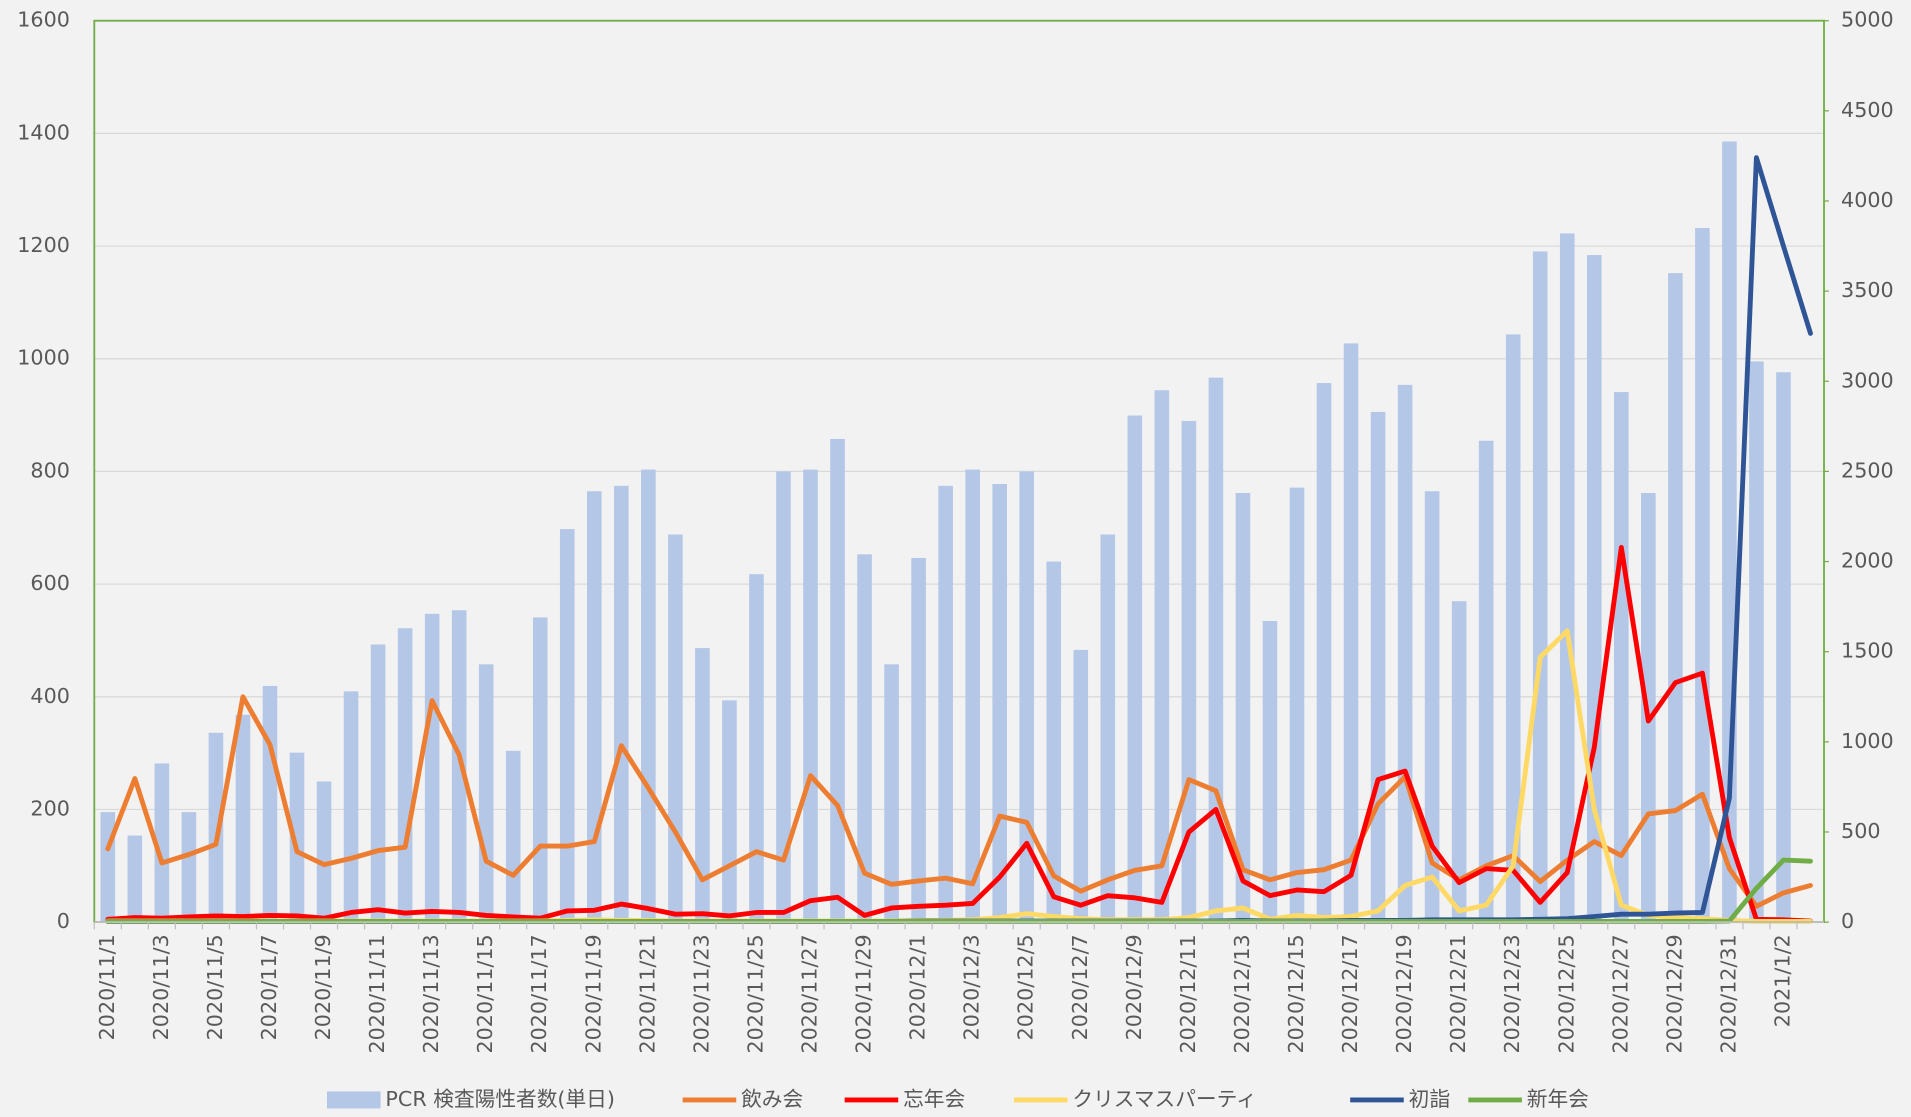 The image size is (1911, 1117). What do you see at coordinates (63, 921) in the screenshot?
I see `y-tick-label: 0` at bounding box center [63, 921].